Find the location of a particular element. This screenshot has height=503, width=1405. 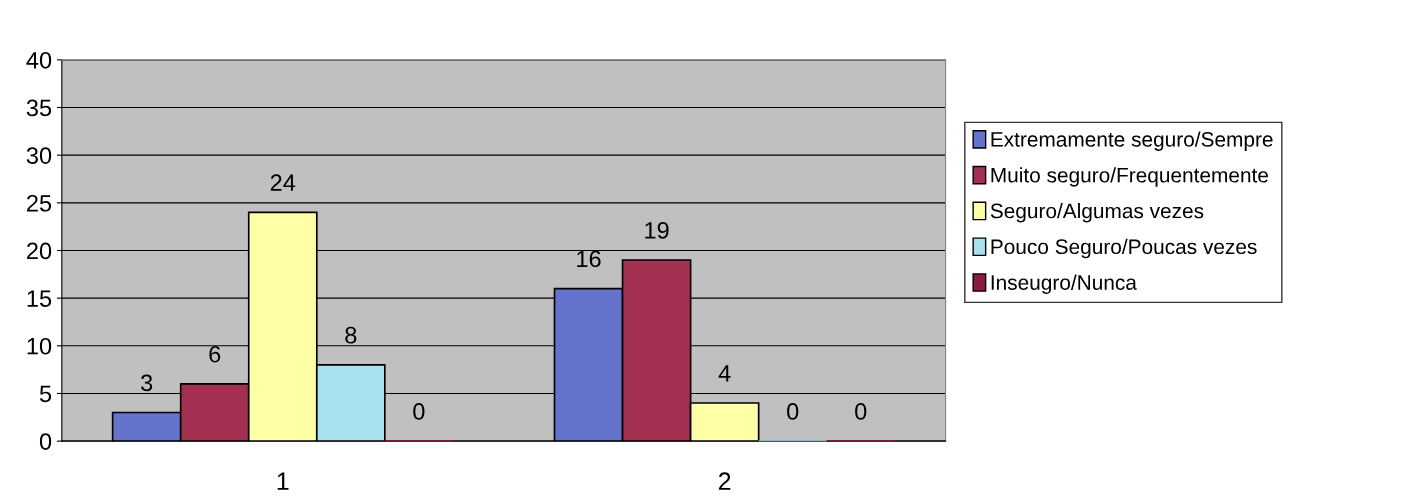

x-tick-label: 2 is located at coordinates (724, 481).